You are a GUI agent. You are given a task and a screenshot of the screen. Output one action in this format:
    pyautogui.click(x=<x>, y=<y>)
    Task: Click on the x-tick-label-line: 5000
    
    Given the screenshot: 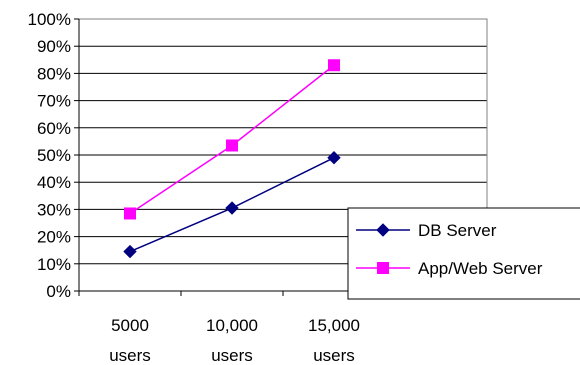 What is the action you would take?
    pyautogui.click(x=130, y=325)
    